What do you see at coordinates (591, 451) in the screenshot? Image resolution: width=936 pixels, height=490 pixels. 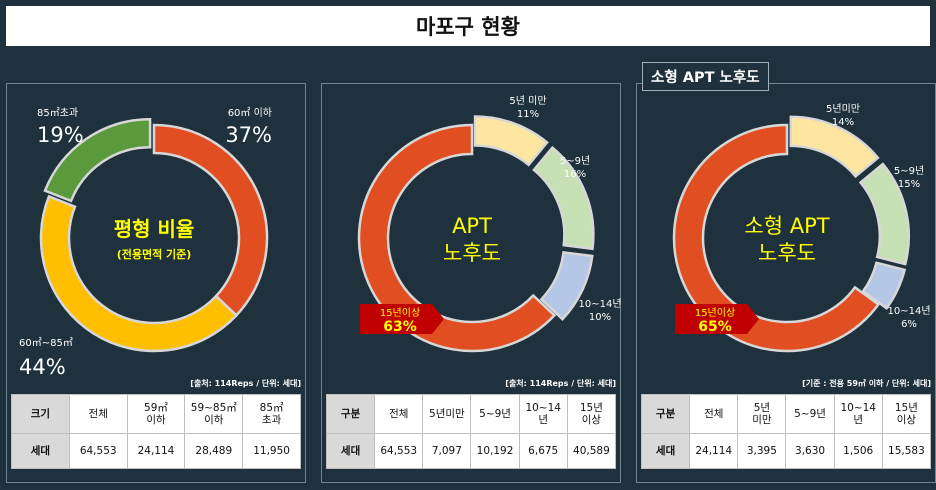 I see `table-cell: 40,589` at bounding box center [591, 451].